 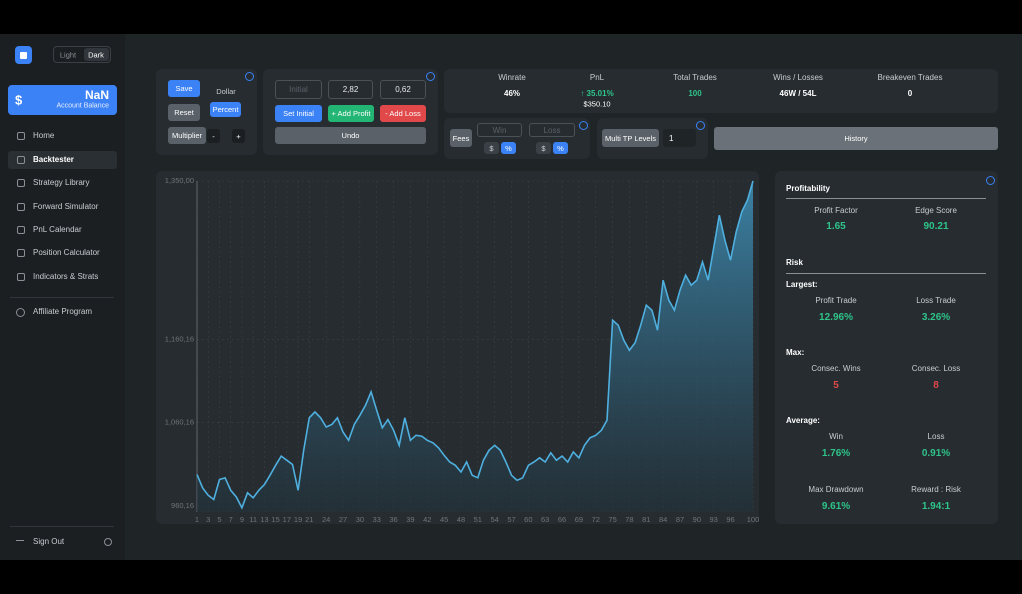 I want to click on history-button: History, so click(x=856, y=138).